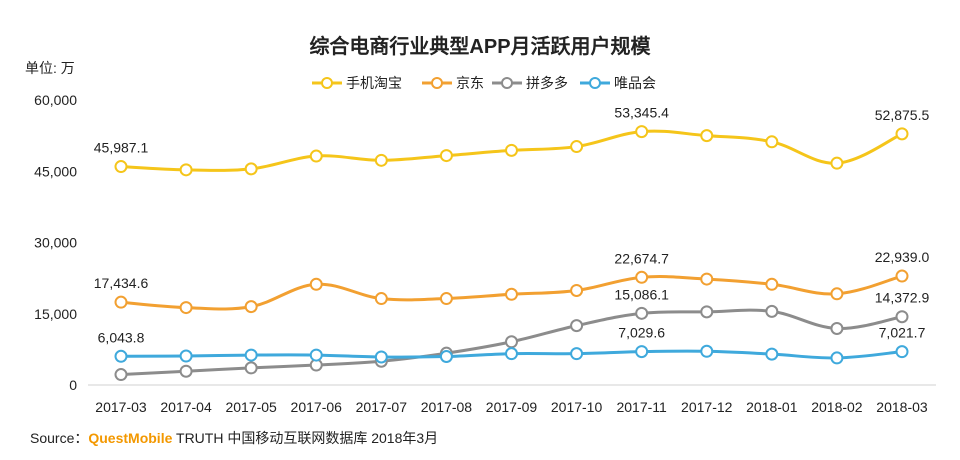 The height and width of the screenshot is (460, 960). I want to click on data-label: 14,372.9, so click(902, 298).